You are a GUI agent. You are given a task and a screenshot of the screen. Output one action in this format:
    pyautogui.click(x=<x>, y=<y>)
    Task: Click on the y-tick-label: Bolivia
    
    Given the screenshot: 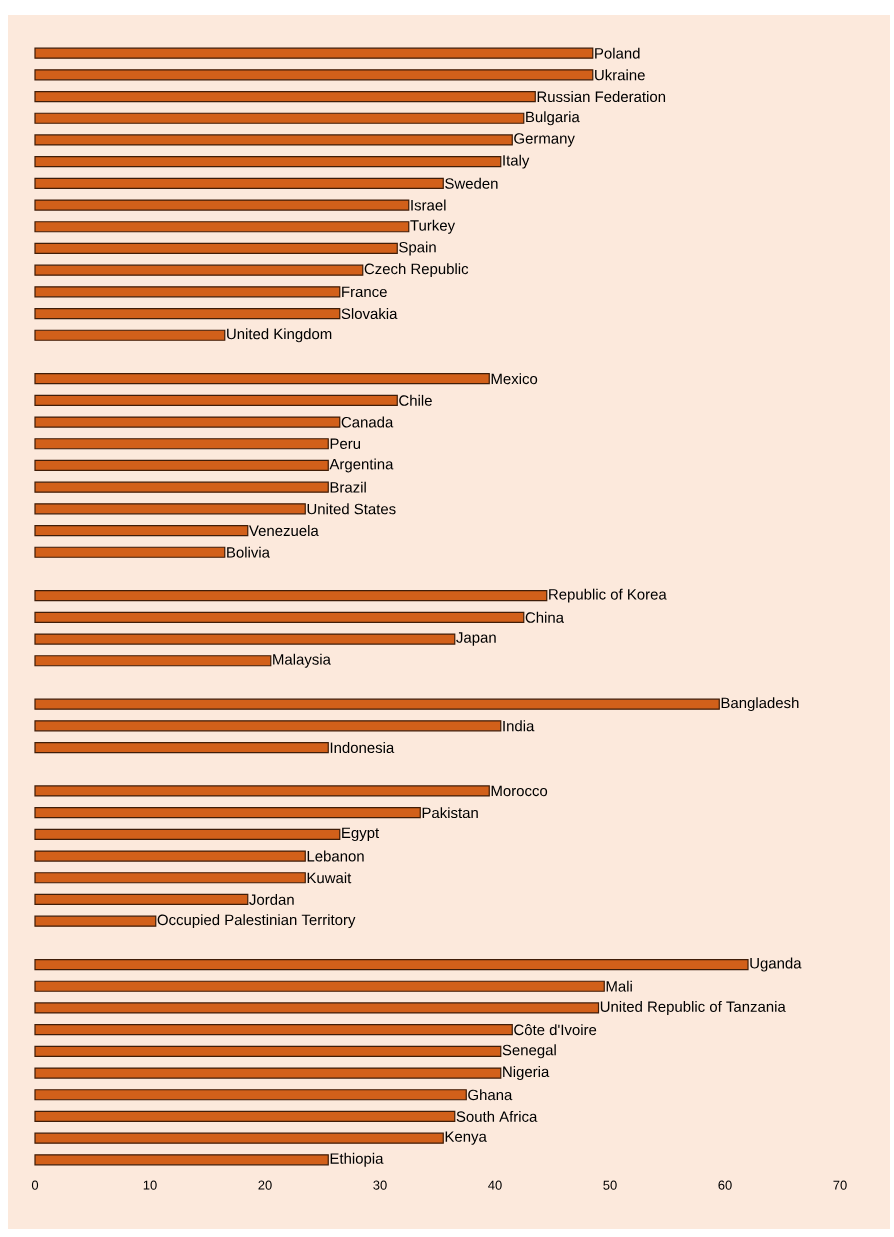 What is the action you would take?
    pyautogui.click(x=248, y=552)
    